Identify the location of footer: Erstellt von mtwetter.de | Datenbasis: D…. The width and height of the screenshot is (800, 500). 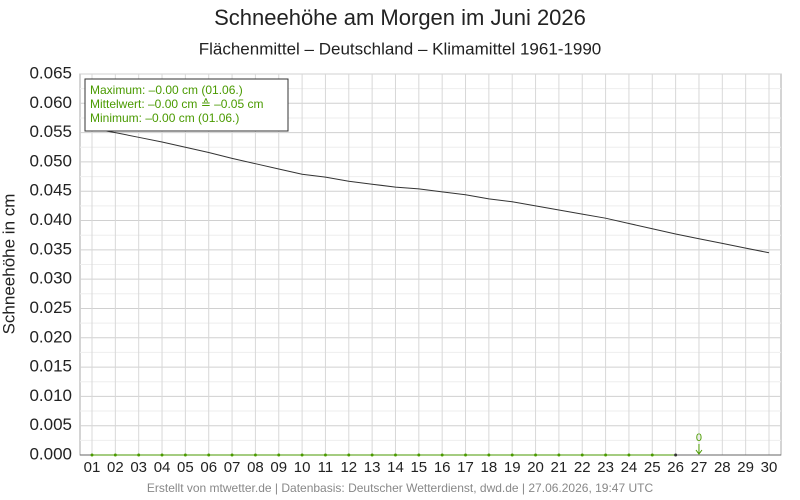
(400, 488).